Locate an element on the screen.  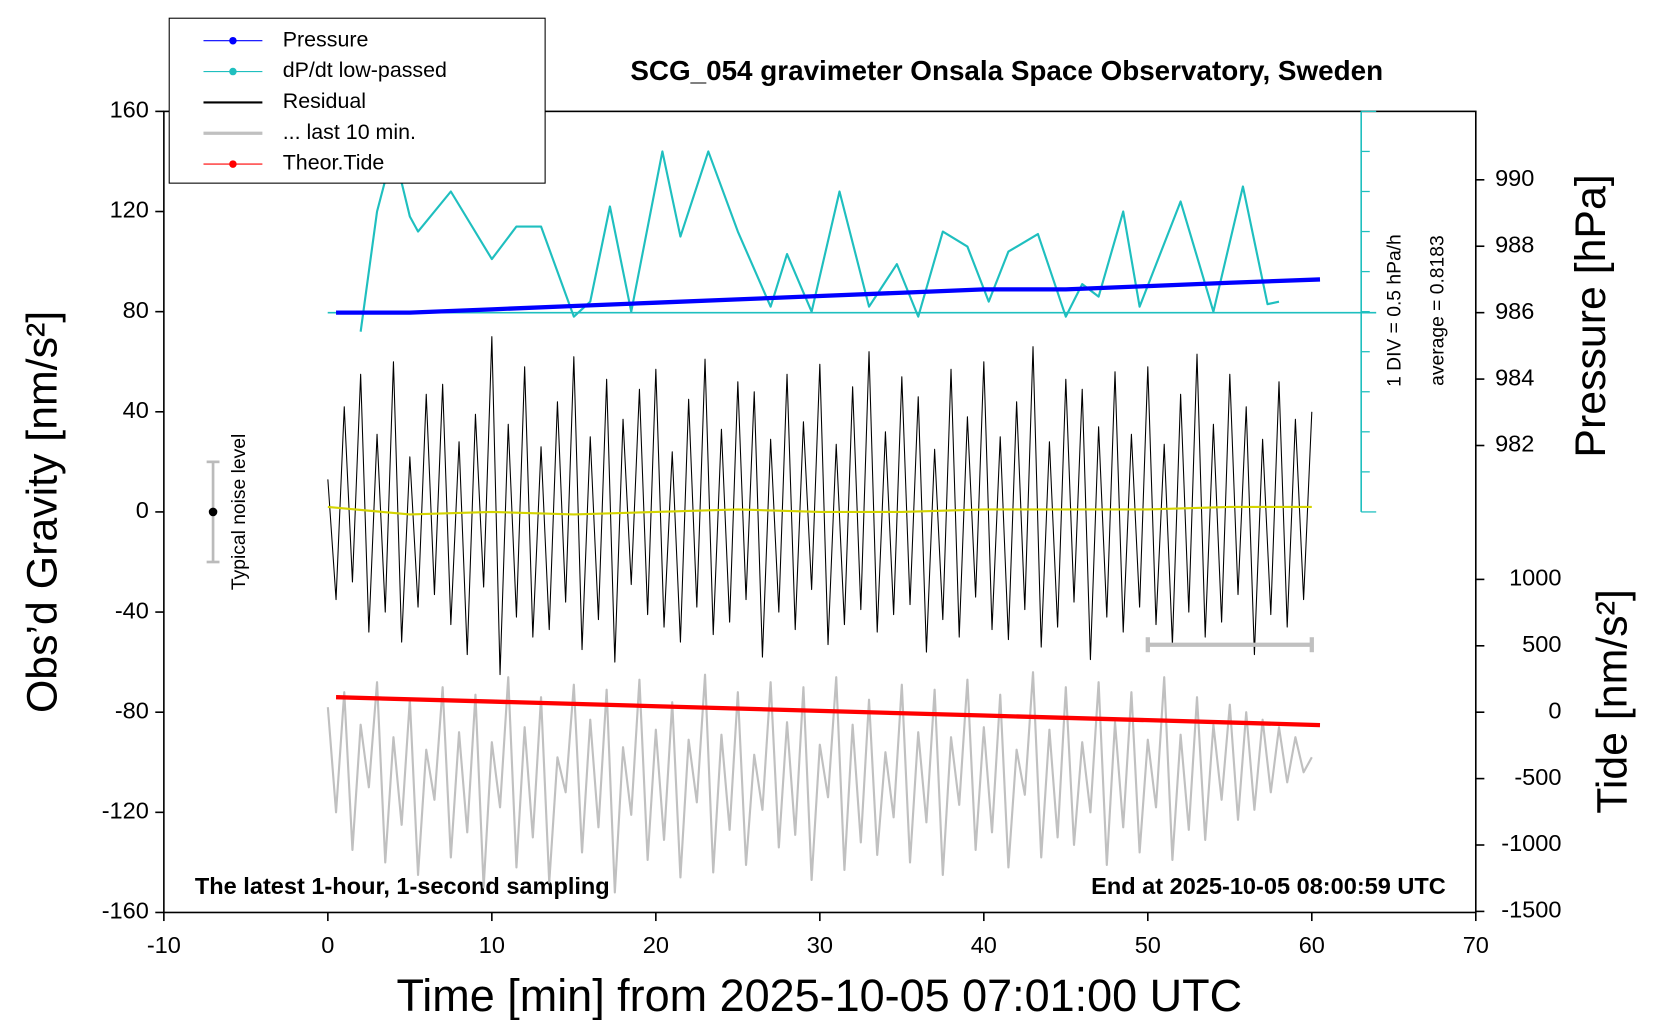
annotation: The latest 1-hour, 1-second sampling is located at coordinates (402, 886).